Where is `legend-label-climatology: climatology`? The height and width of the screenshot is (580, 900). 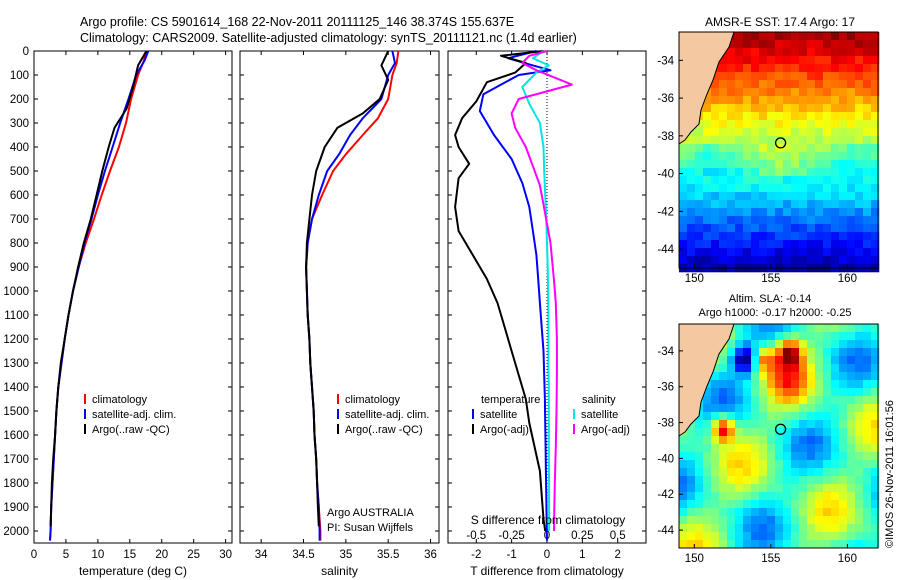 legend-label-climatology: climatology is located at coordinates (120, 400).